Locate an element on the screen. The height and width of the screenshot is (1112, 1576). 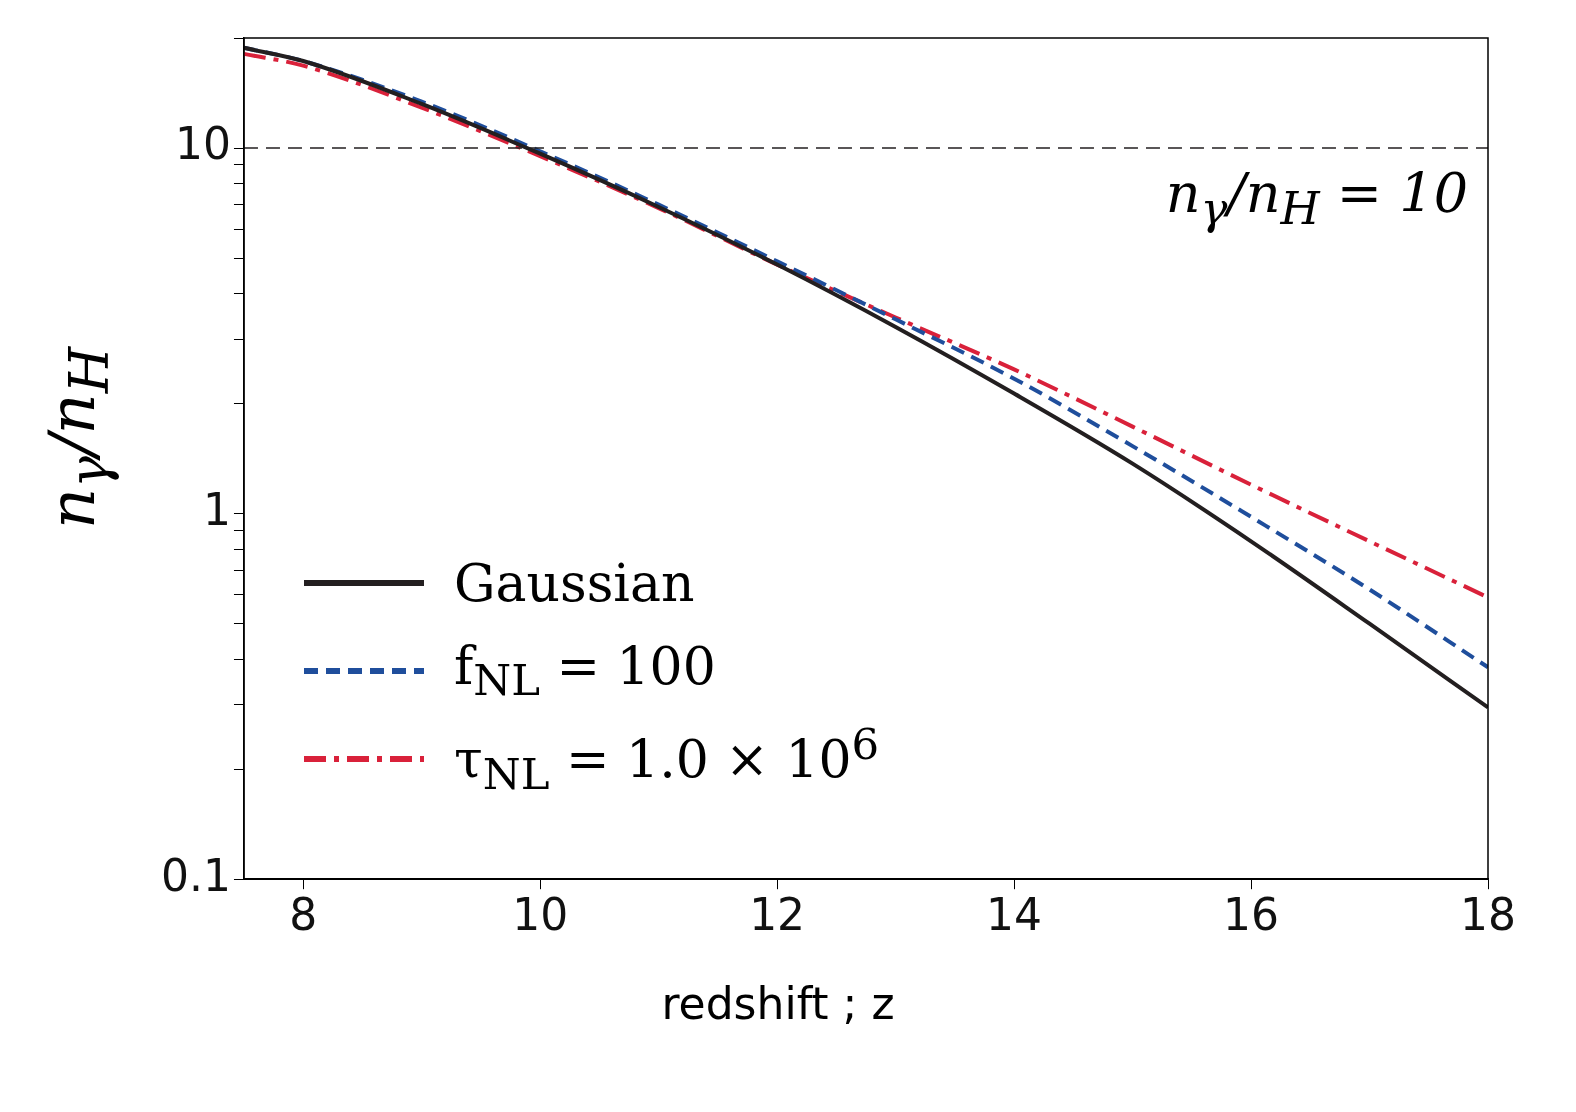
y-tick-label: 10 is located at coordinates (202, 144).